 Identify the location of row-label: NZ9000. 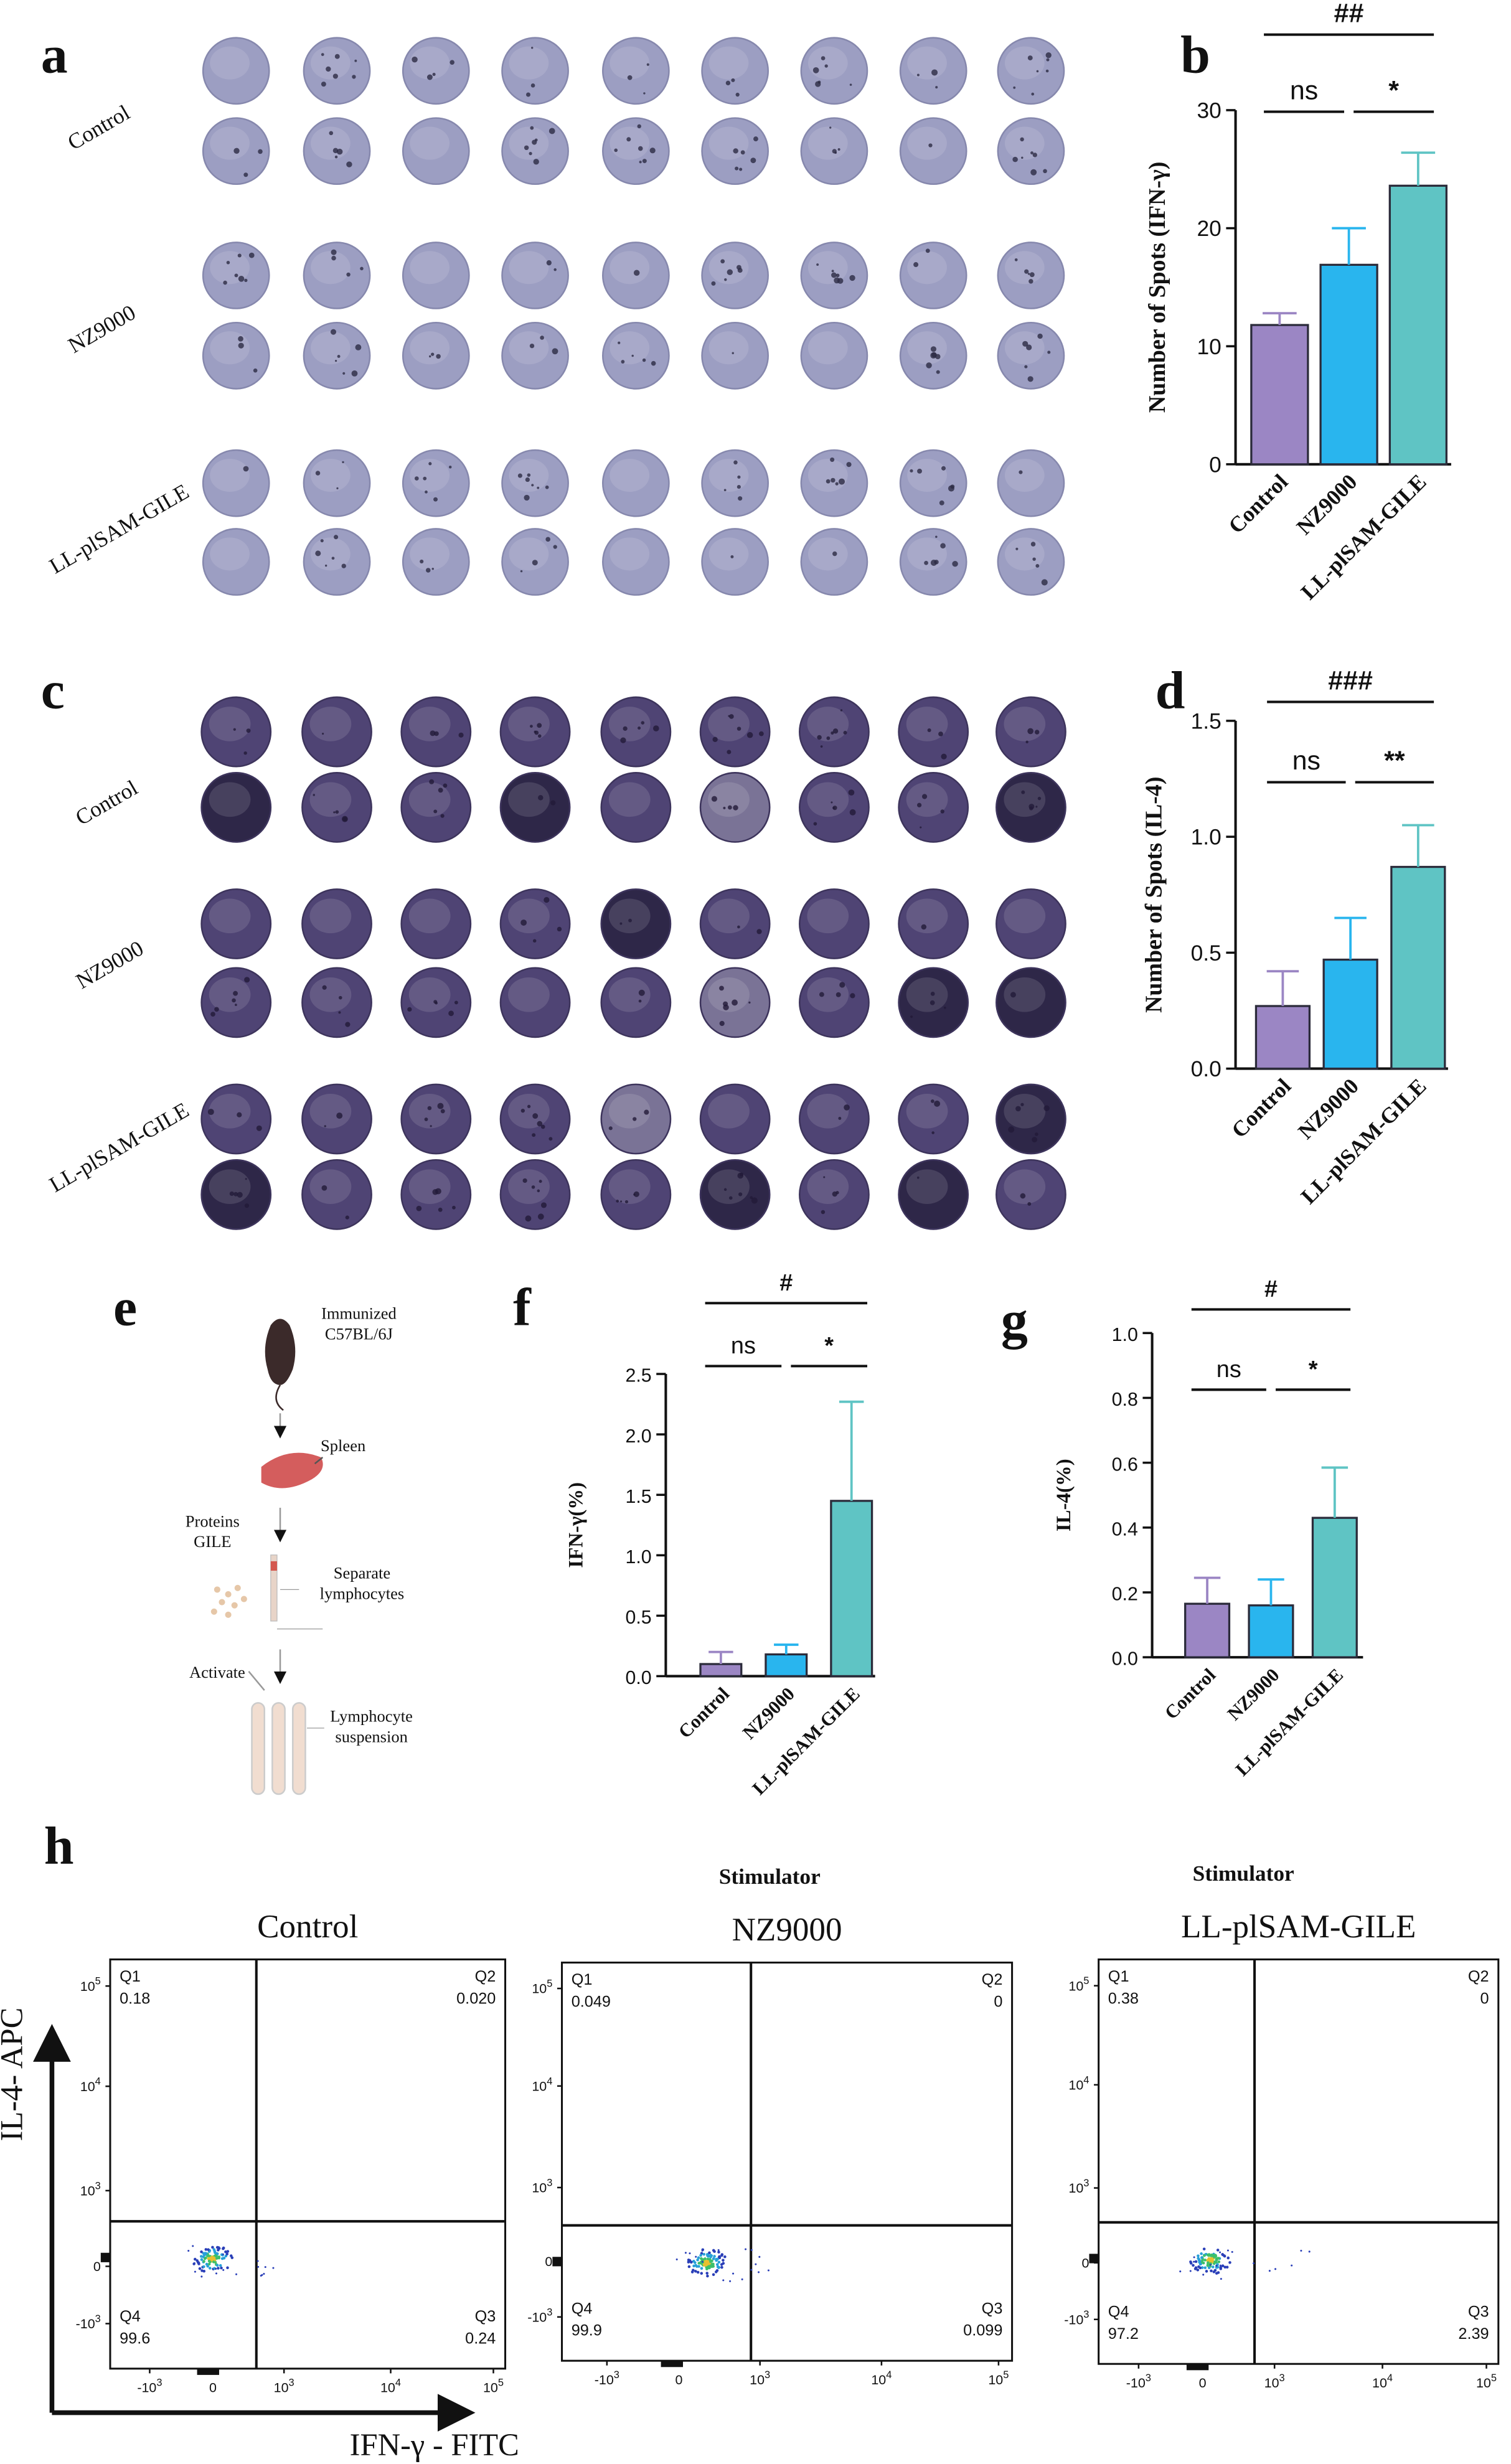
(110, 965).